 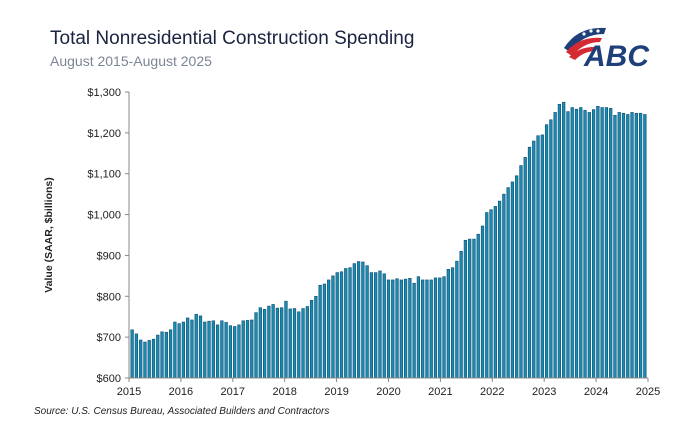 What do you see at coordinates (388, 392) in the screenshot?
I see `x-tick-label: 2020` at bounding box center [388, 392].